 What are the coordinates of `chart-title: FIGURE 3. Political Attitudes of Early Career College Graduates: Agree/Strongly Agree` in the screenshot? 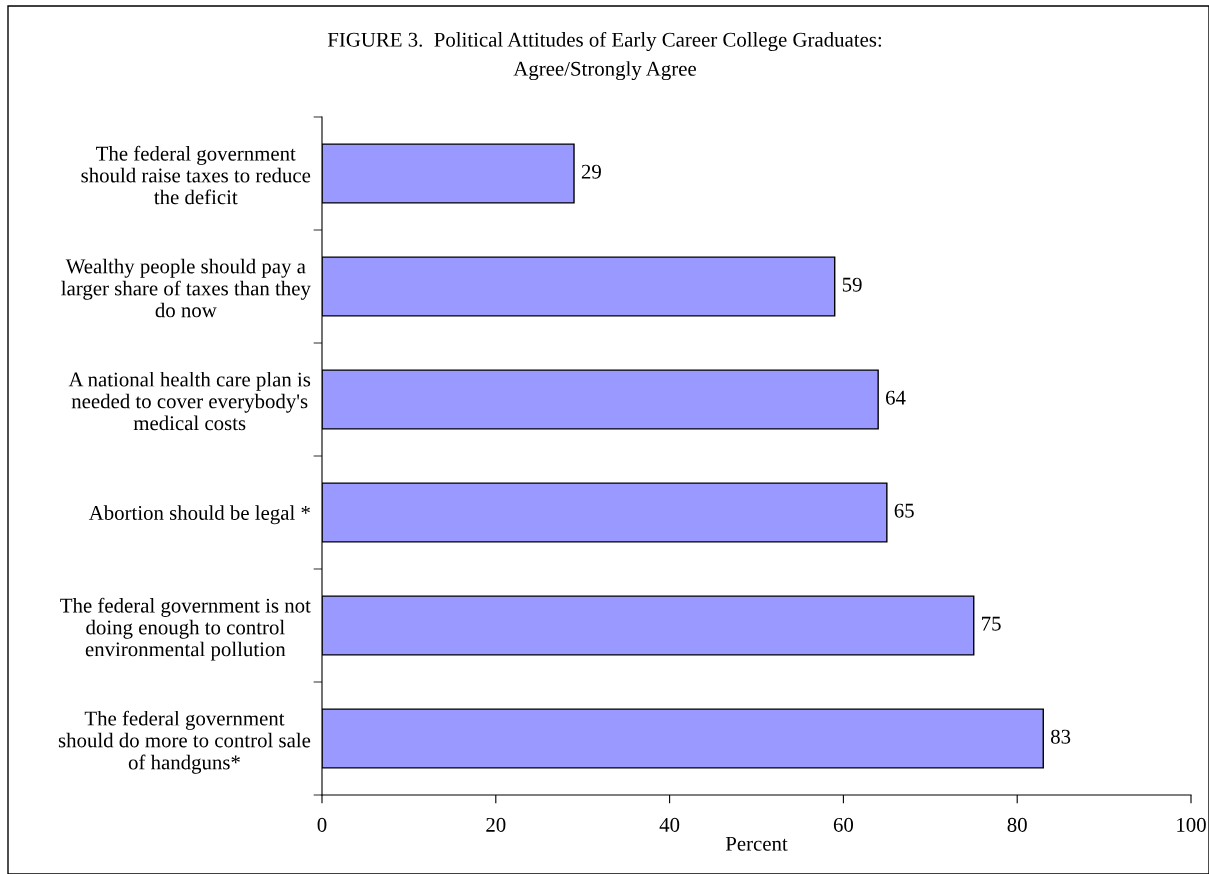 It's located at (604, 56).